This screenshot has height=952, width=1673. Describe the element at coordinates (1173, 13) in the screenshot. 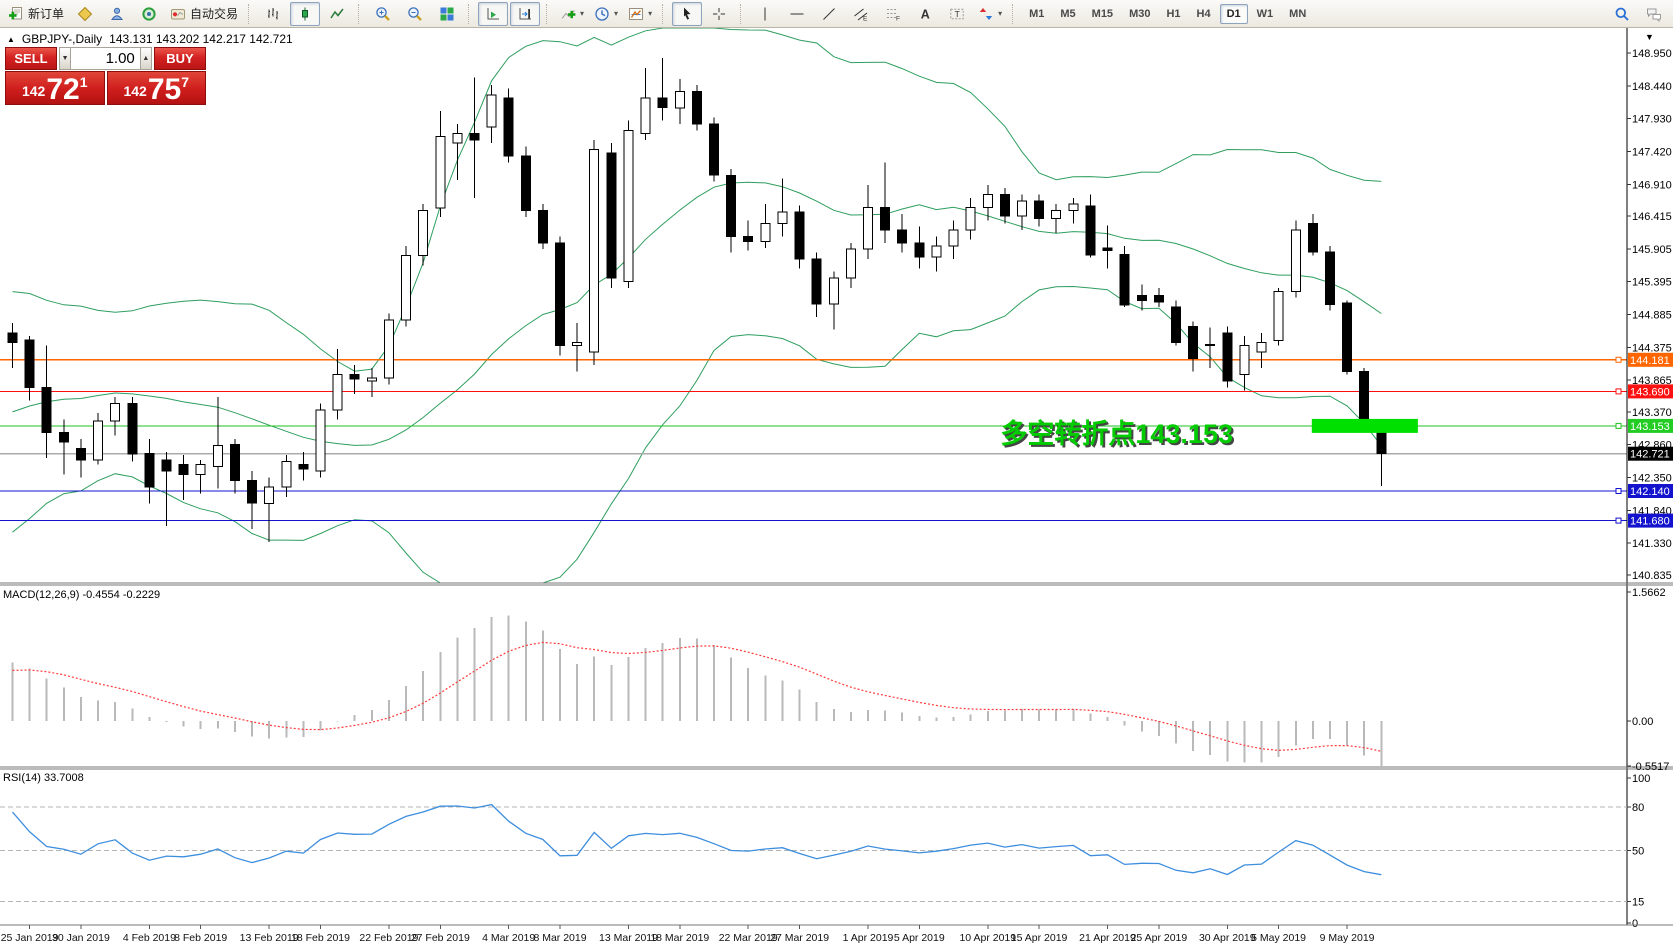

I see `timeframe-h1-button: H1` at that location.